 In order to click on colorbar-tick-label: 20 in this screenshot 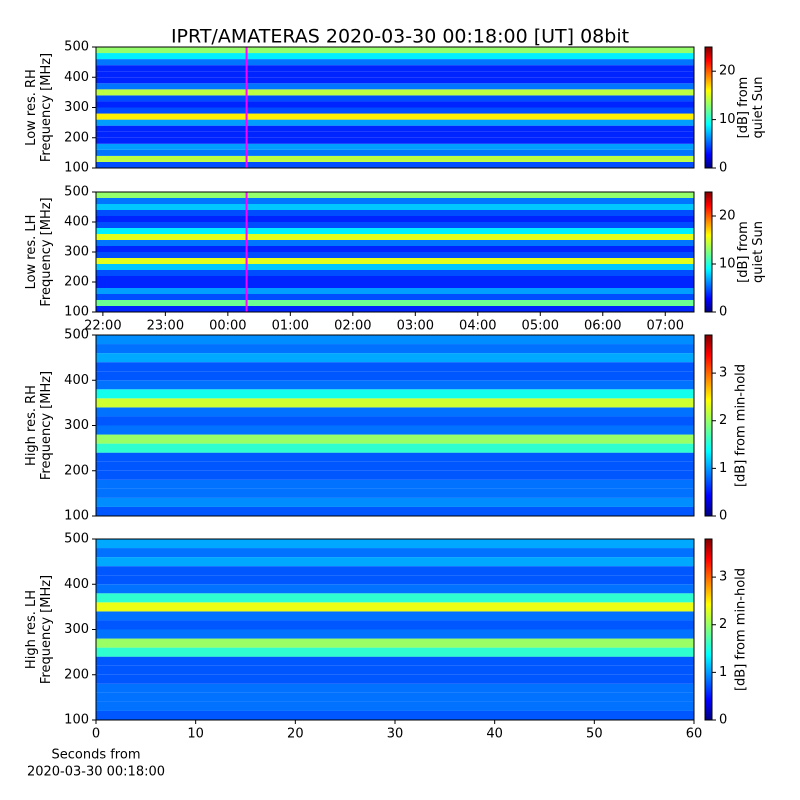, I will do `click(727, 216)`.